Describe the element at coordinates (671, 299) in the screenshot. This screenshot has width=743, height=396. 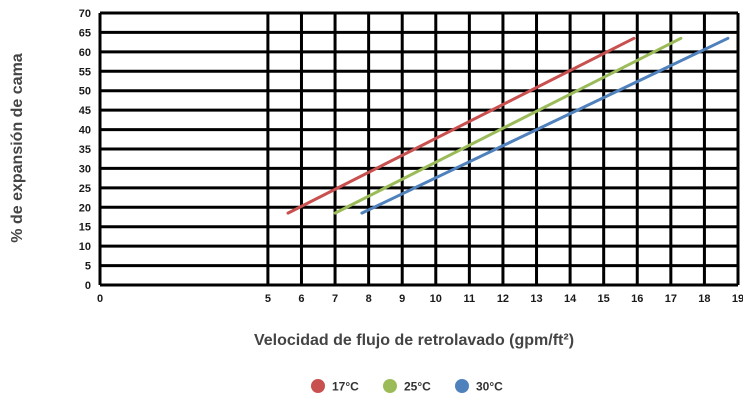
I see `x-tick-label-17: 17` at that location.